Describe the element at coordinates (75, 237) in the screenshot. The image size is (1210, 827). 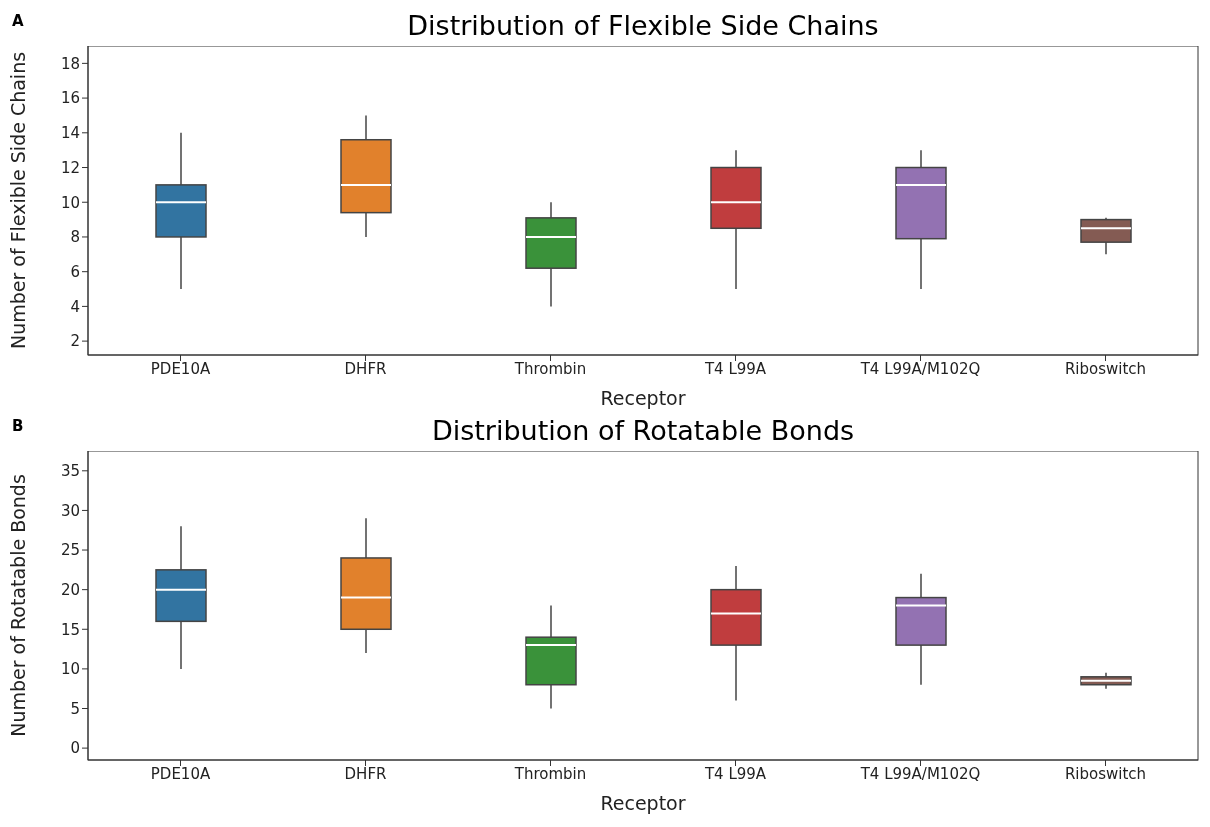
I see `y-tick-label: 8` at that location.